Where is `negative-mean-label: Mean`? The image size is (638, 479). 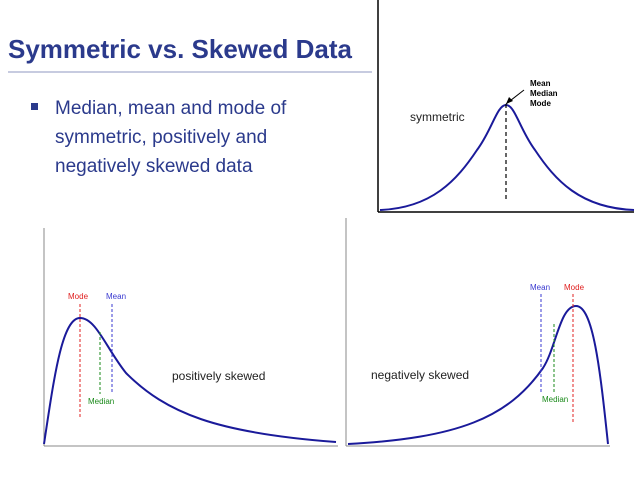
negative-mean-label: Mean is located at coordinates (540, 287).